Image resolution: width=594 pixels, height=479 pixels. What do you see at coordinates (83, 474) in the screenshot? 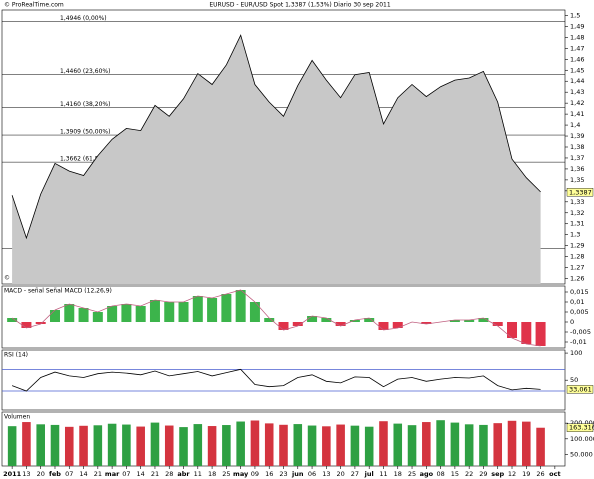
I see `x-tick-label: 14` at bounding box center [83, 474].